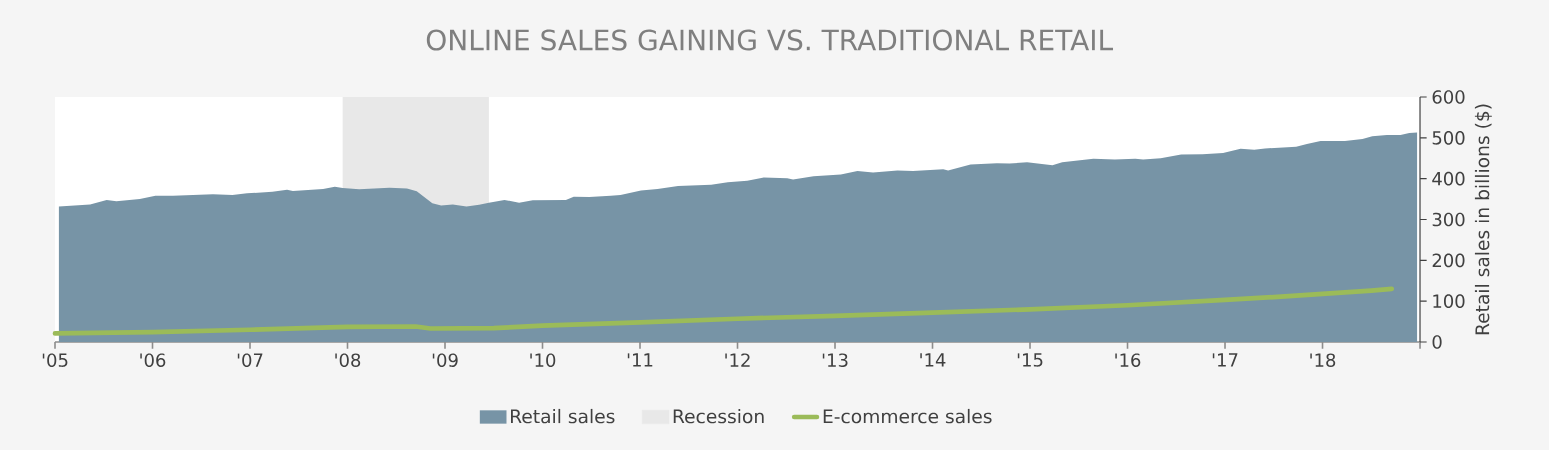  I want to click on legend-label: Retail sales, so click(563, 416).